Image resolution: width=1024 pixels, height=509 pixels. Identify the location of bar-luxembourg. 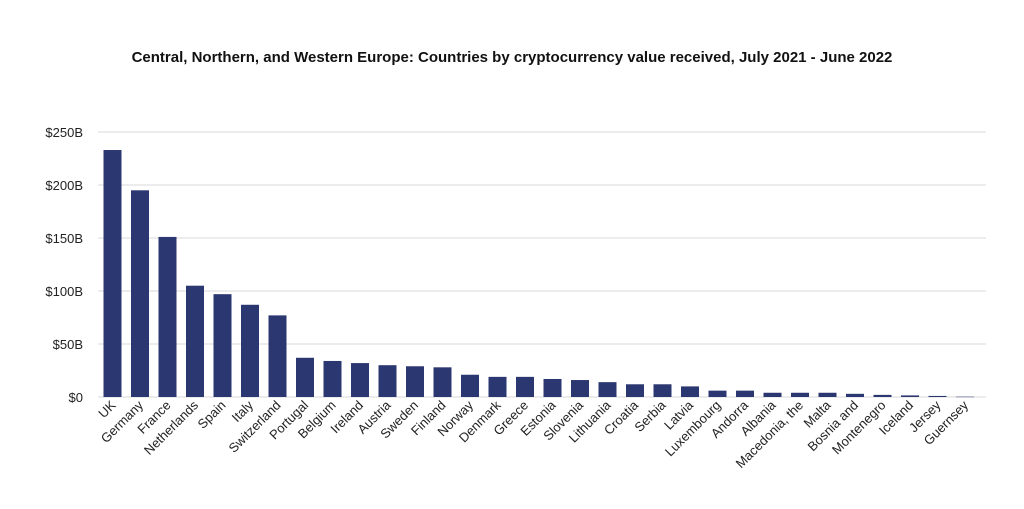
(717, 393).